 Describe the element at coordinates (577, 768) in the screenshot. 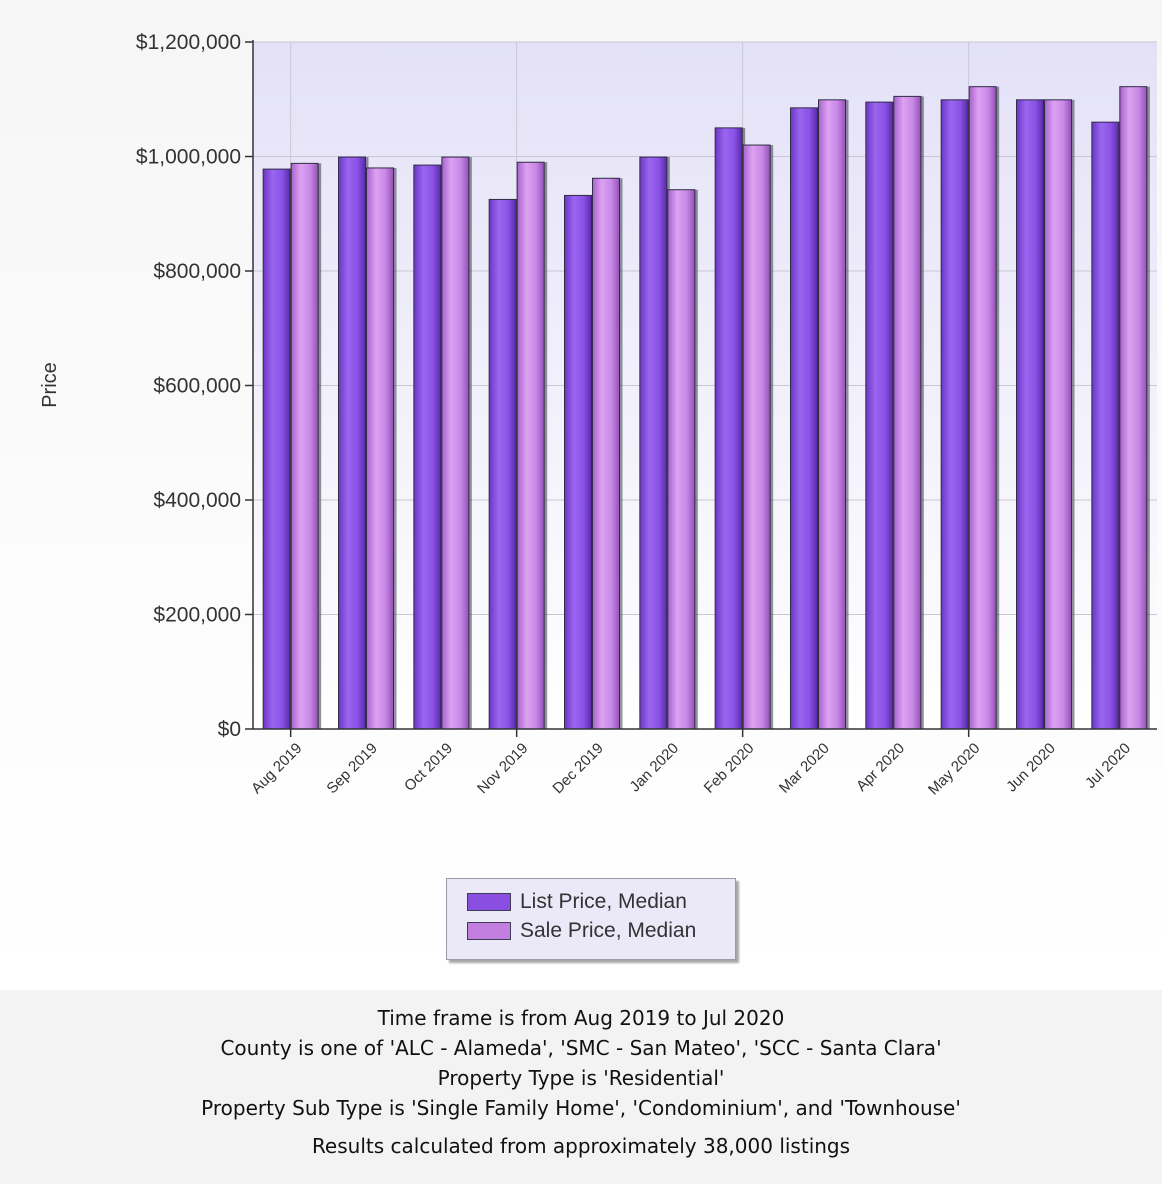

I see `x-tick-label: Dec 2019` at that location.